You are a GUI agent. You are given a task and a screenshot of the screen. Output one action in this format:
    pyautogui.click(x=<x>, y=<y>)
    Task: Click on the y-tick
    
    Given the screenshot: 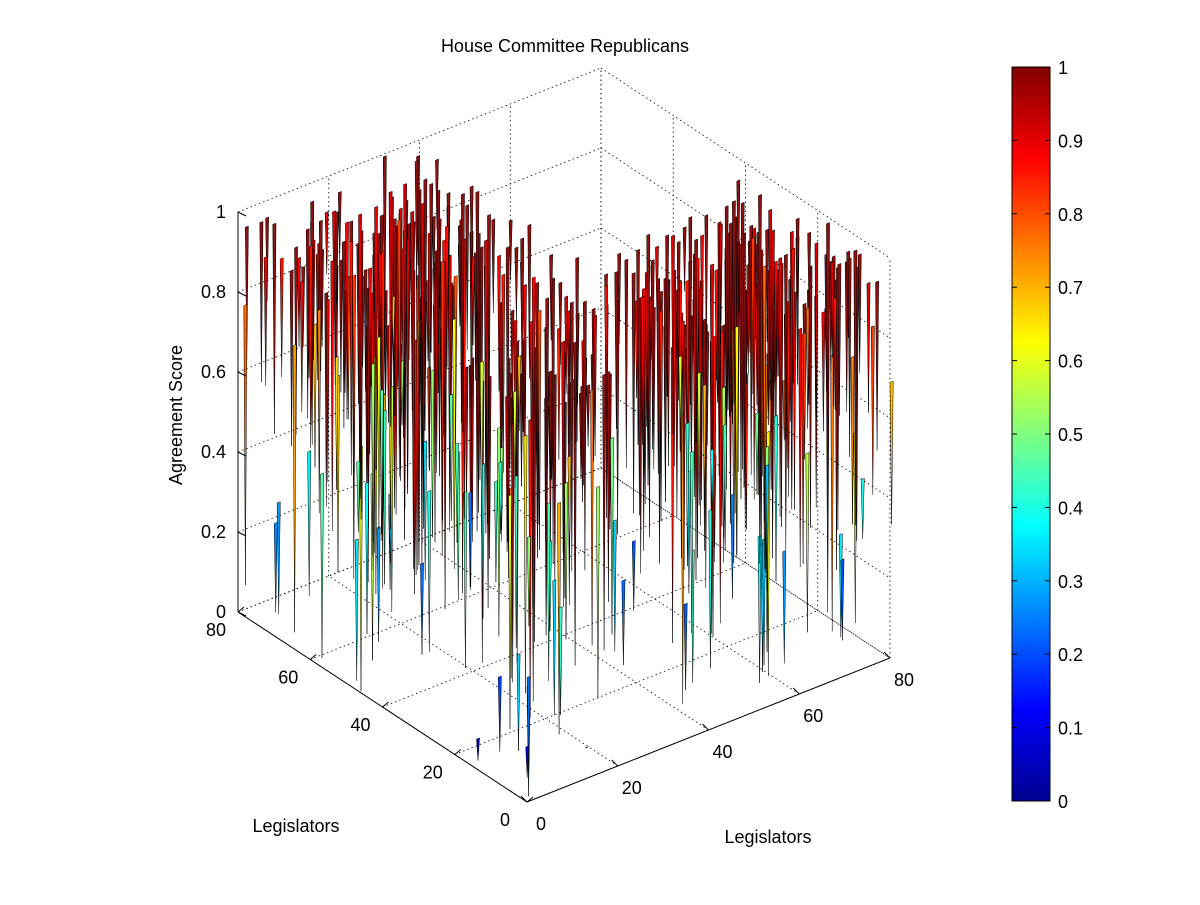 What is the action you would take?
    pyautogui.click(x=530, y=799)
    